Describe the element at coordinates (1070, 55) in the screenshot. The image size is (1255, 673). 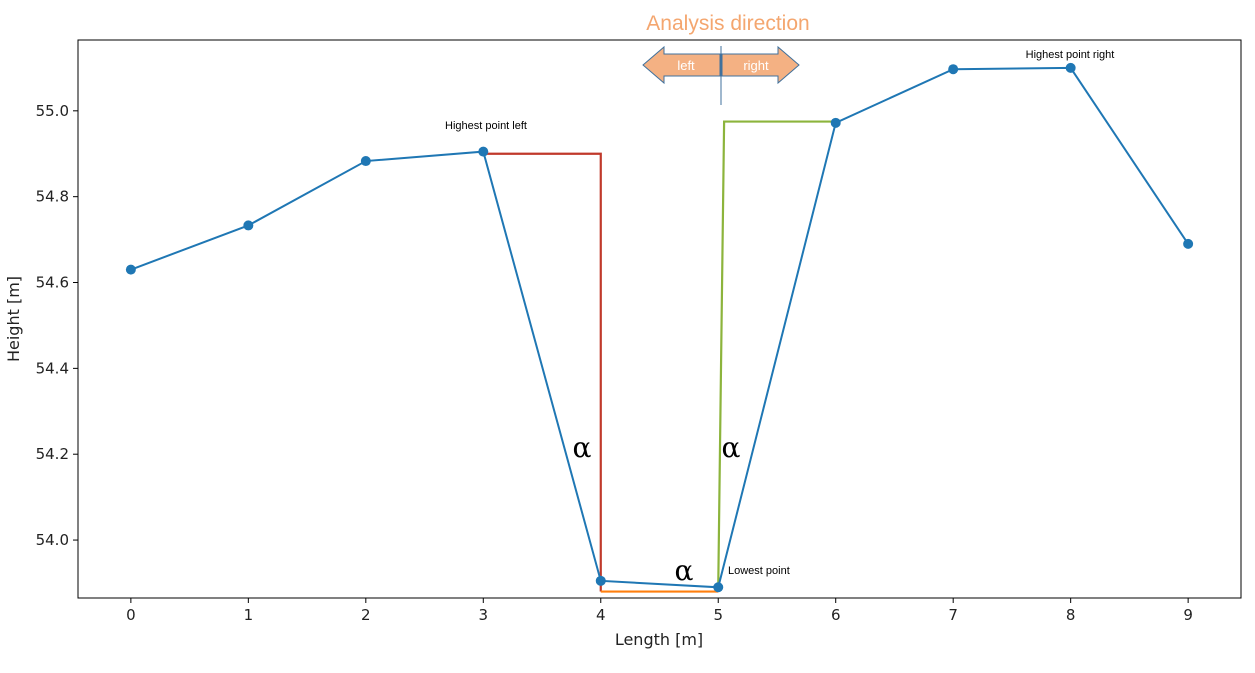
I see `highest-right-label: Highest point right` at that location.